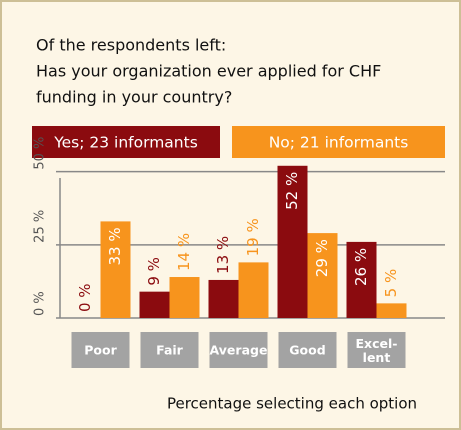 Image resolution: width=461 pixels, height=430 pixels. I want to click on x-tick-label: Good, so click(307, 350).